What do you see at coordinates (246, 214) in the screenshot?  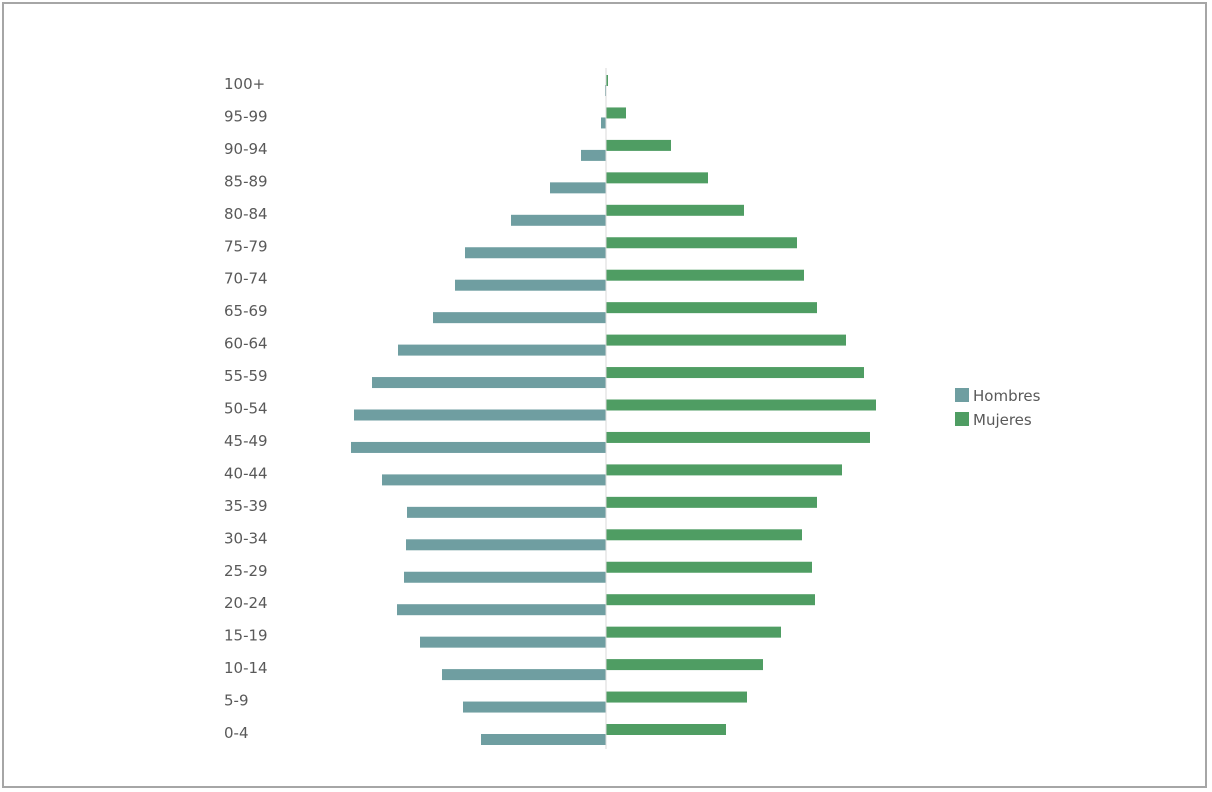 I see `tick-label-80-84: 80-84` at bounding box center [246, 214].